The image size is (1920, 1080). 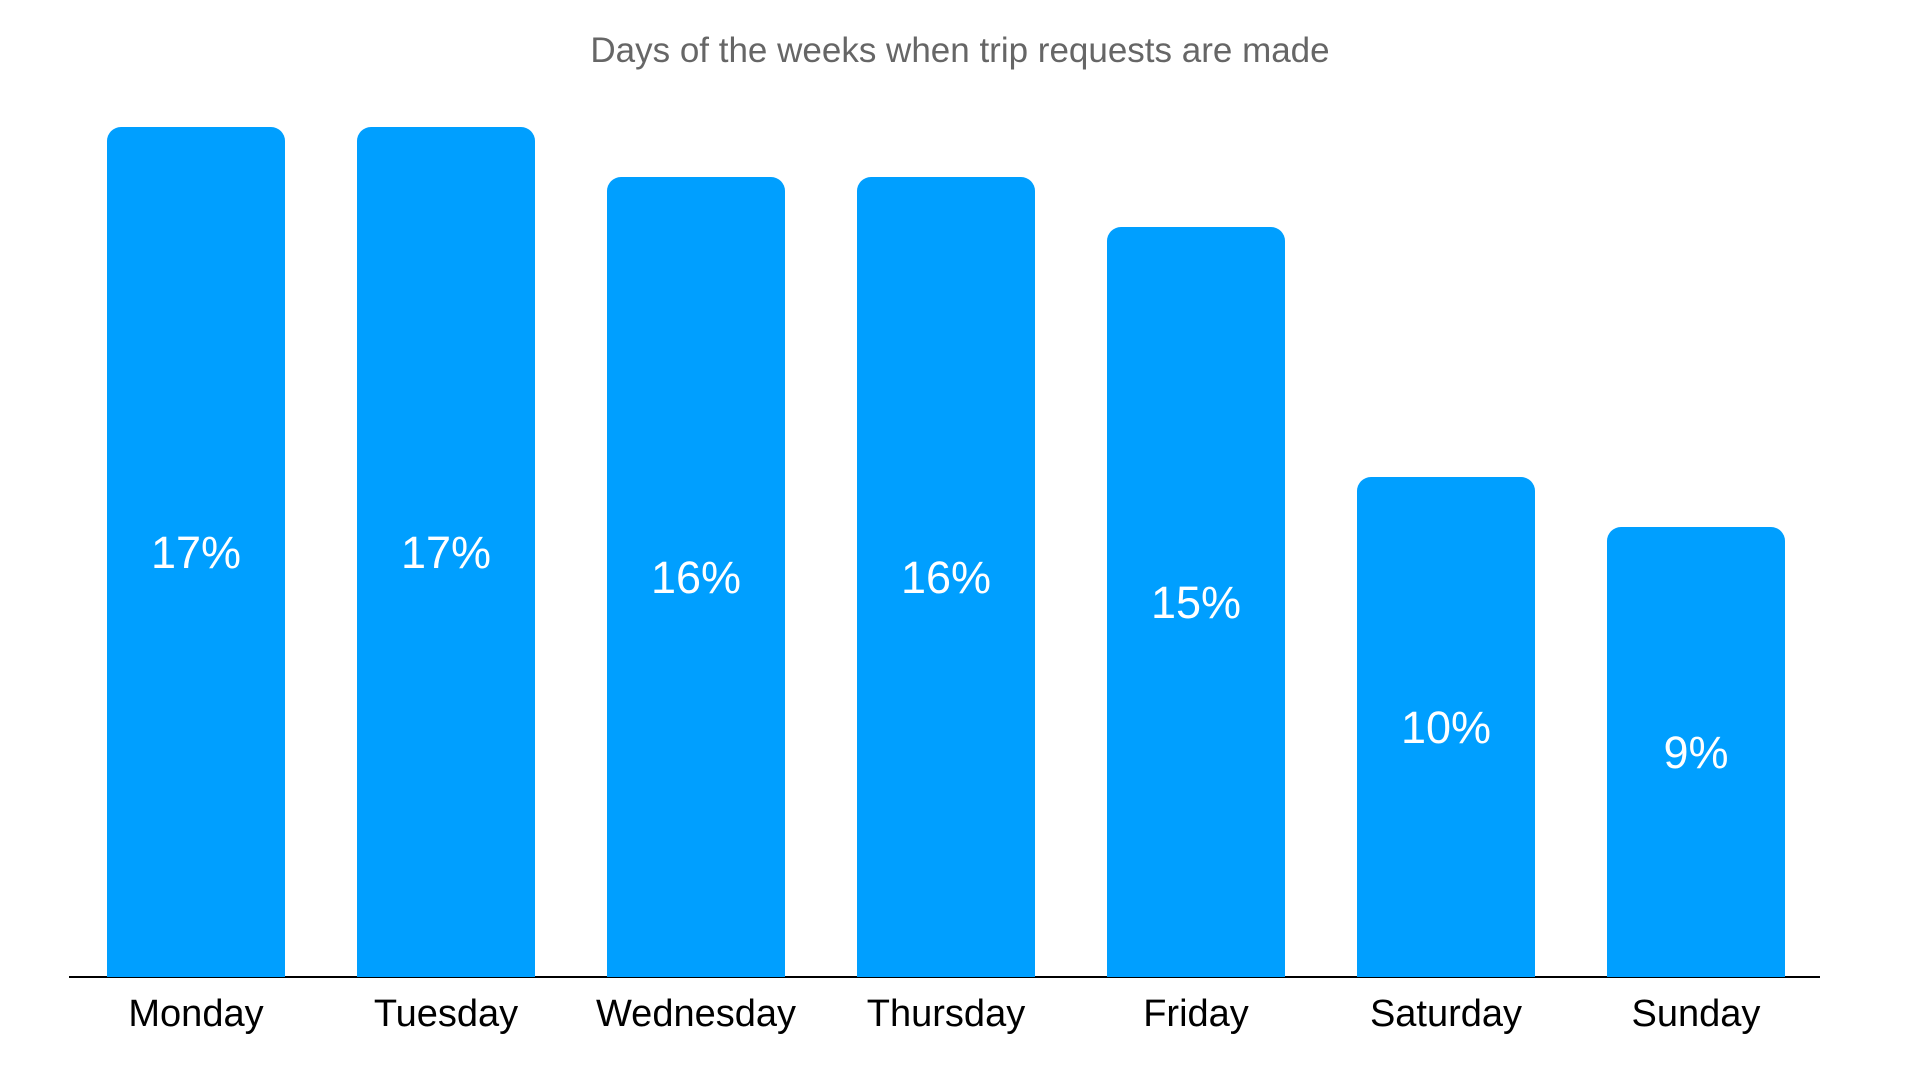 I want to click on bar-tuesday: 17%, so click(x=446, y=552).